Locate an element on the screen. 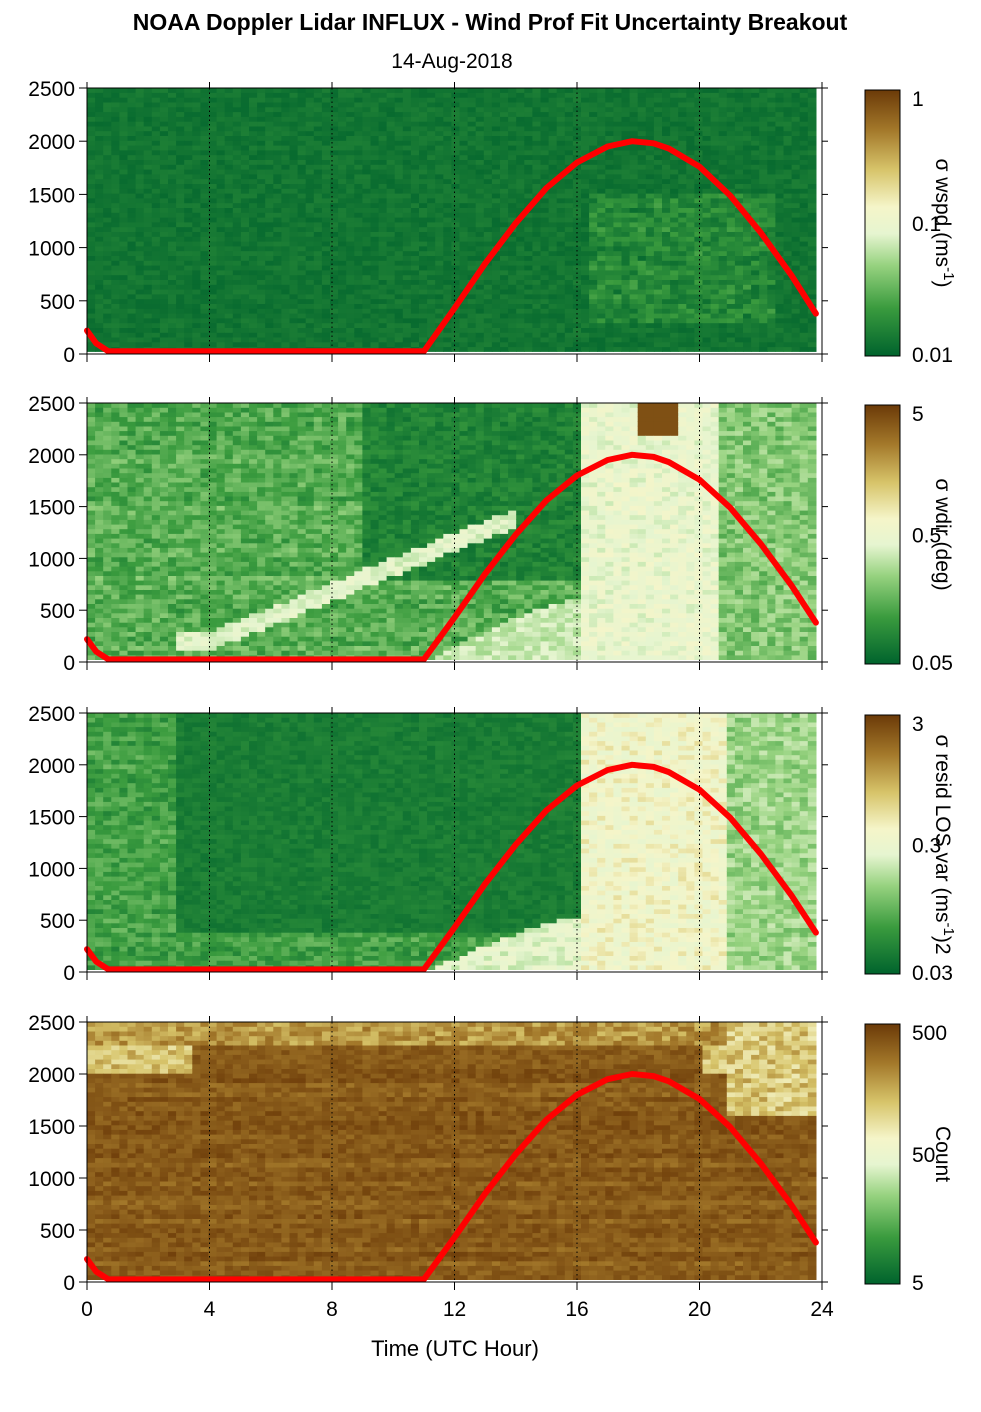 The height and width of the screenshot is (1412, 981). heatmap-wspd is located at coordinates (452, 219).